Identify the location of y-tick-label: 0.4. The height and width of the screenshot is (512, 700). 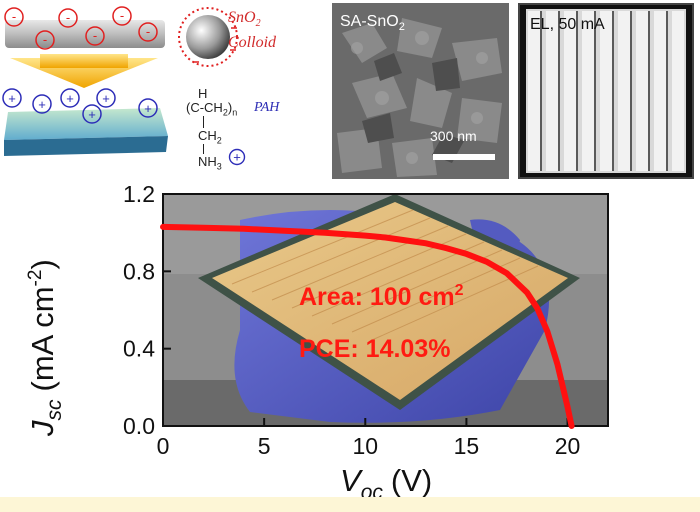
(139, 349).